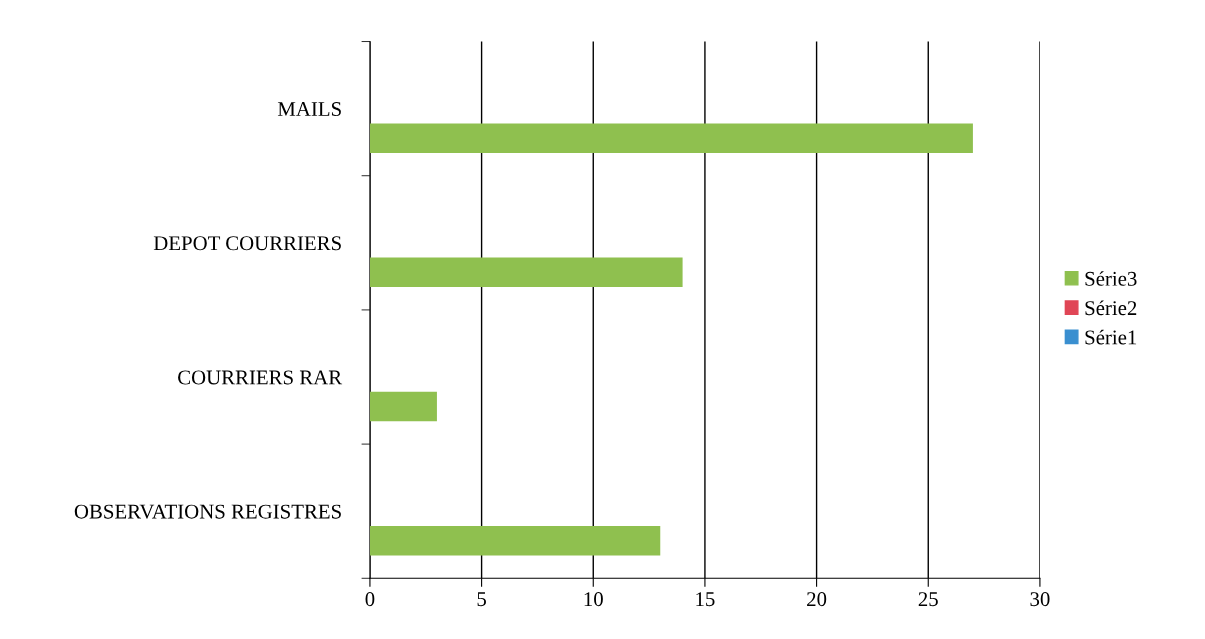 The height and width of the screenshot is (639, 1205). What do you see at coordinates (1111, 278) in the screenshot?
I see `legend-label: Série3` at bounding box center [1111, 278].